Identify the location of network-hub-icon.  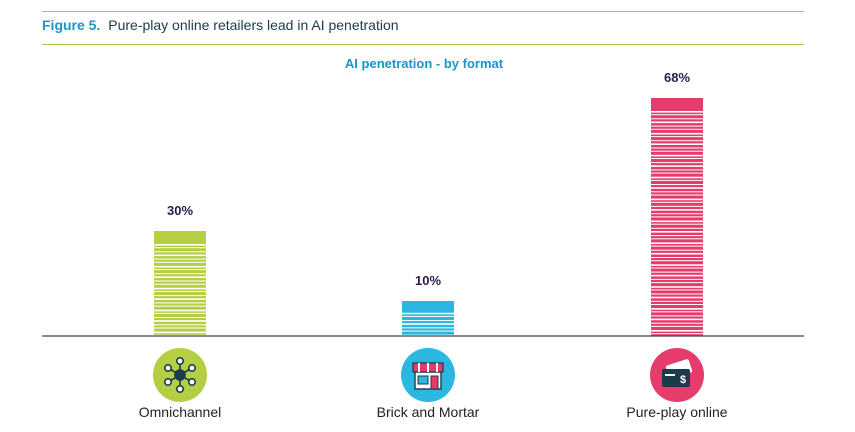
(180, 375).